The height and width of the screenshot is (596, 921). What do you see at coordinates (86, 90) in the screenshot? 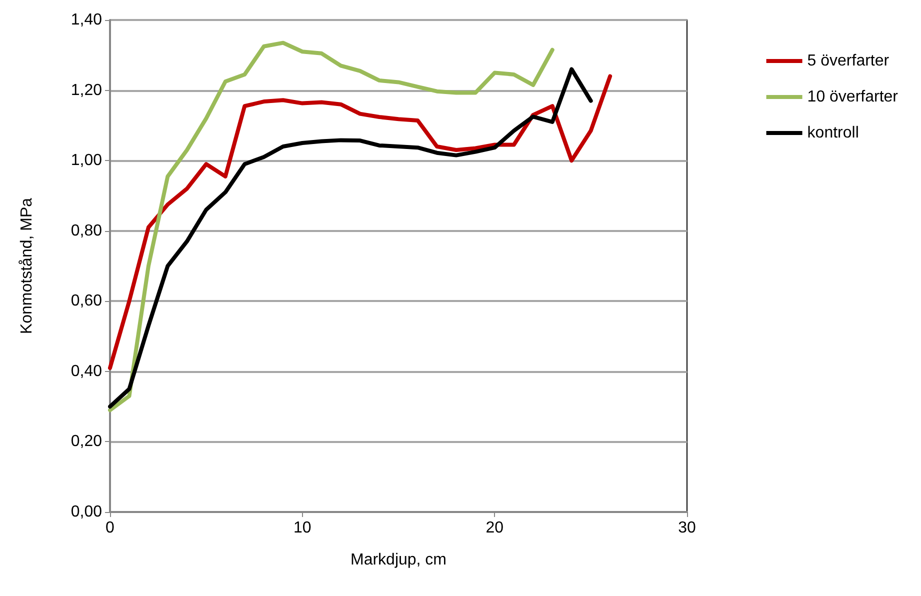
I see `y-tick-label: 1,20` at bounding box center [86, 90].